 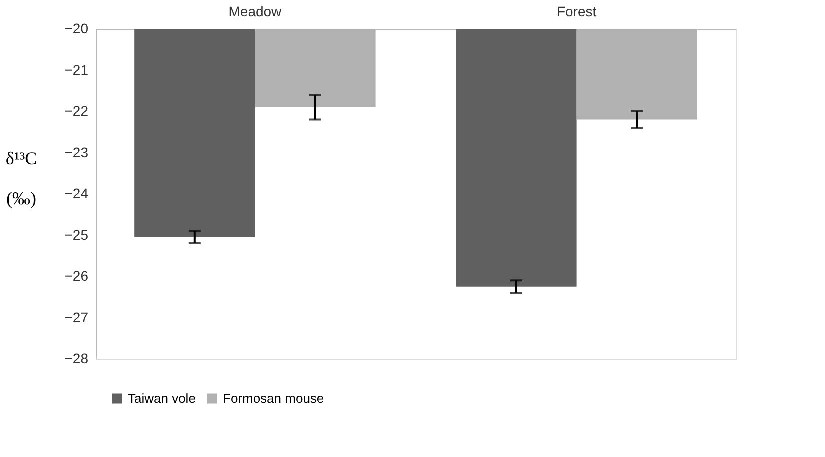 What do you see at coordinates (76, 234) in the screenshot?
I see `y-tick-label: −25` at bounding box center [76, 234].